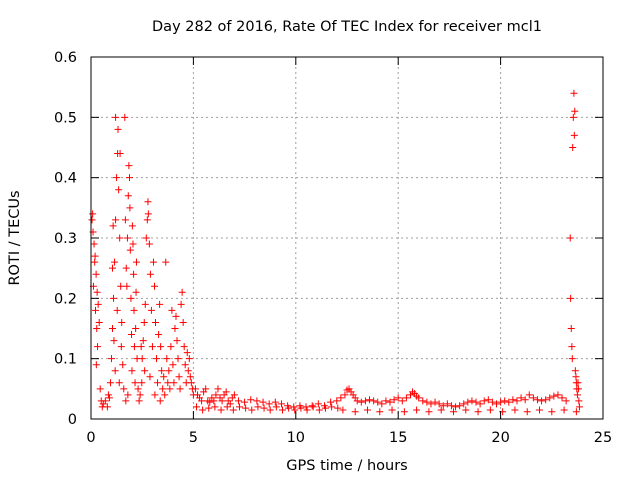 This screenshot has width=640, height=480. What do you see at coordinates (65, 58) in the screenshot?
I see `y-tick-label: 0.6` at bounding box center [65, 58].